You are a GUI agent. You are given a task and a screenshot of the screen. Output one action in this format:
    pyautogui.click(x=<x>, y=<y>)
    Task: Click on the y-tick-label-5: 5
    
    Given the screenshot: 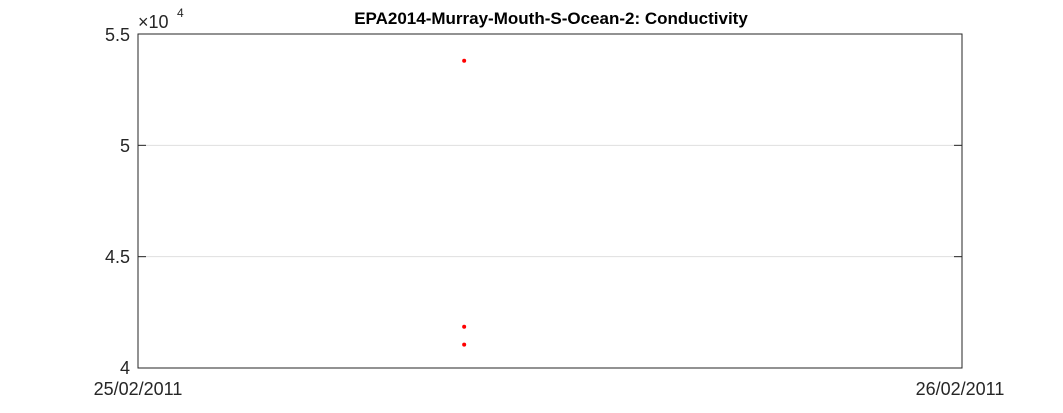 What is the action you would take?
    pyautogui.click(x=125, y=146)
    